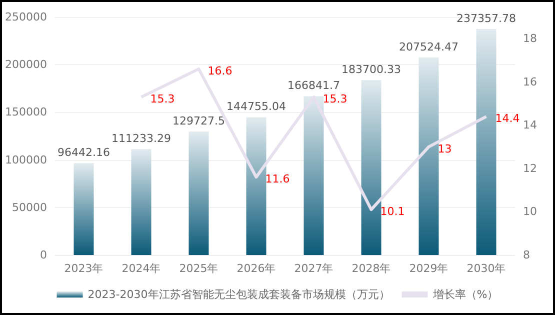 This screenshot has width=555, height=315. What do you see at coordinates (277, 179) in the screenshot?
I see `data-label: 11.6` at bounding box center [277, 179].